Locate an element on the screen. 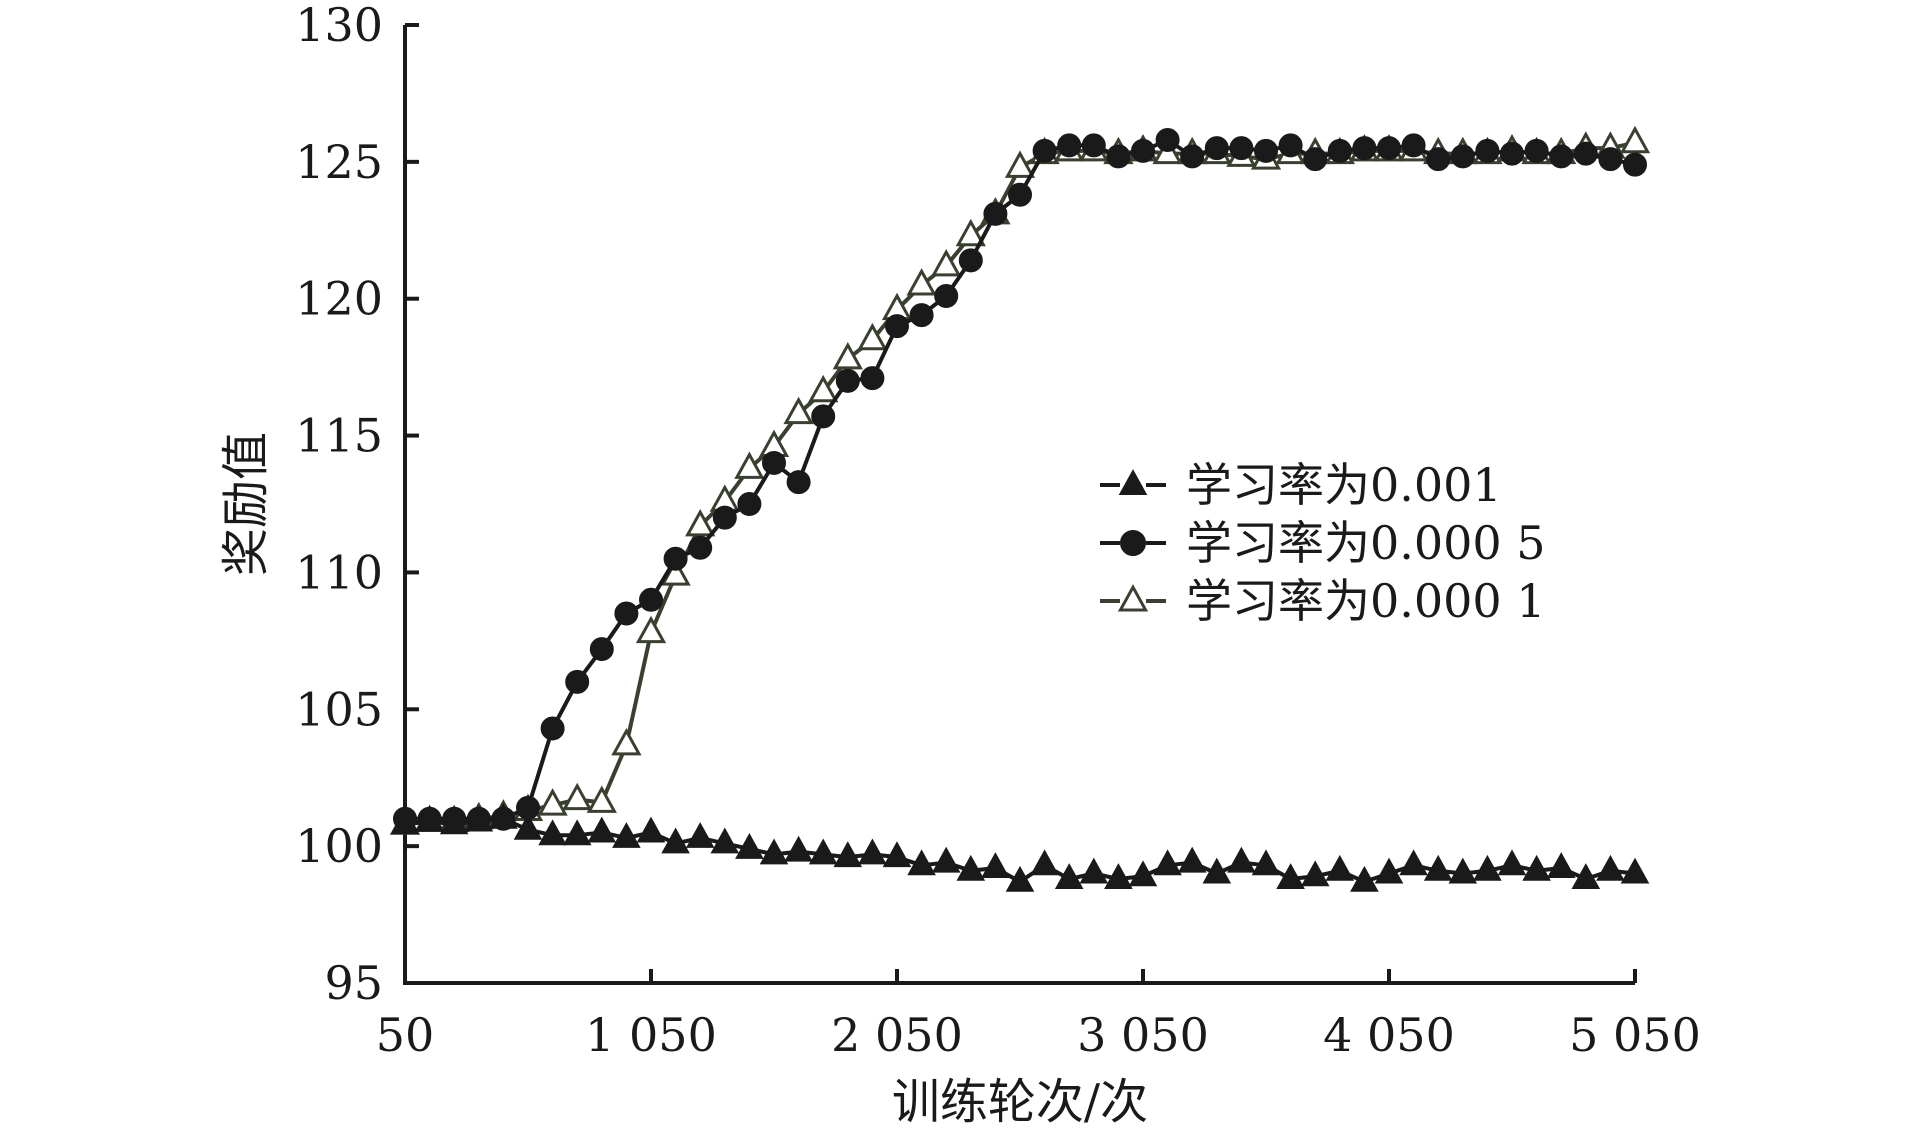  x-tick-label: 3 050 is located at coordinates (1143, 1035).